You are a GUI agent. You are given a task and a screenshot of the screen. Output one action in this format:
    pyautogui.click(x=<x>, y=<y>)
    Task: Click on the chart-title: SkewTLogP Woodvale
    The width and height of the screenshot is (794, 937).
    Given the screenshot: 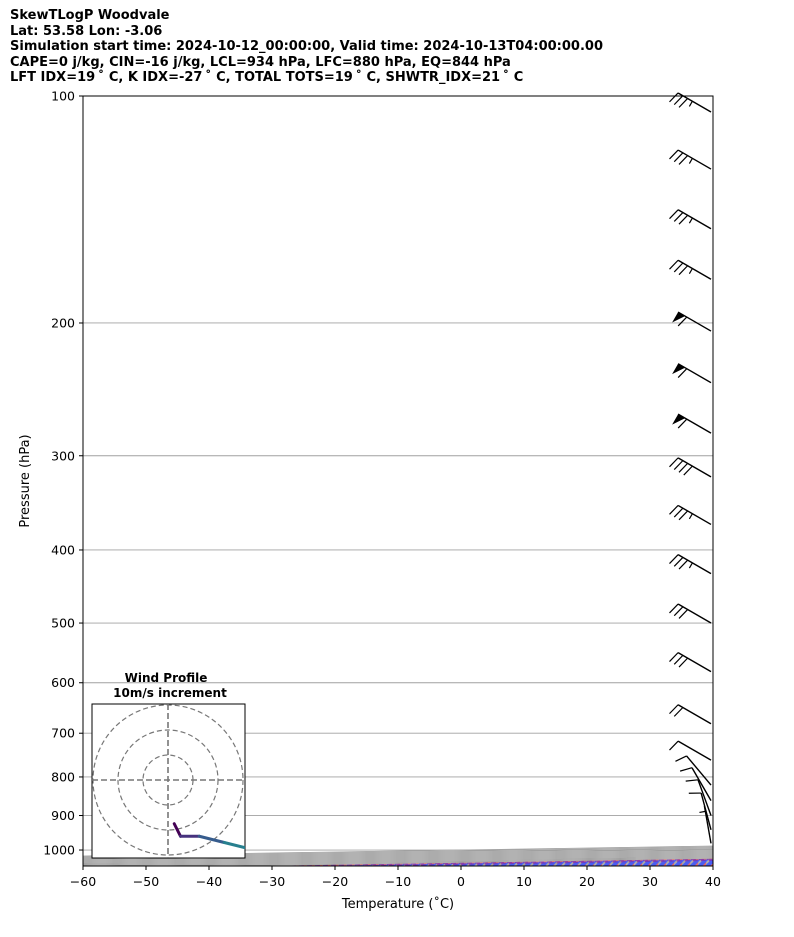 What is the action you would take?
    pyautogui.click(x=90, y=15)
    